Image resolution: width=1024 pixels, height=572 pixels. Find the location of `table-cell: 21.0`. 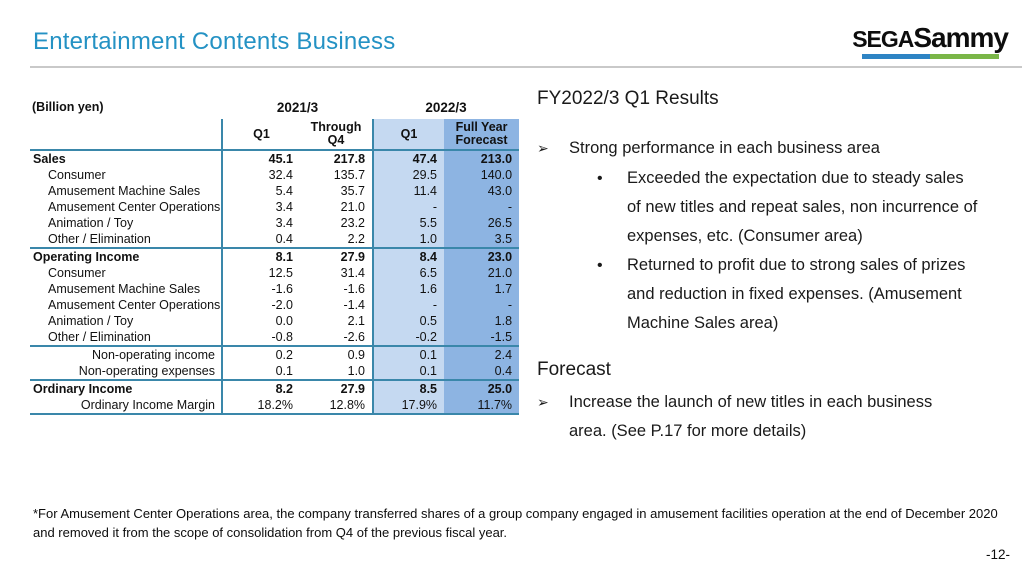

table-cell: 21.0 is located at coordinates (353, 207).